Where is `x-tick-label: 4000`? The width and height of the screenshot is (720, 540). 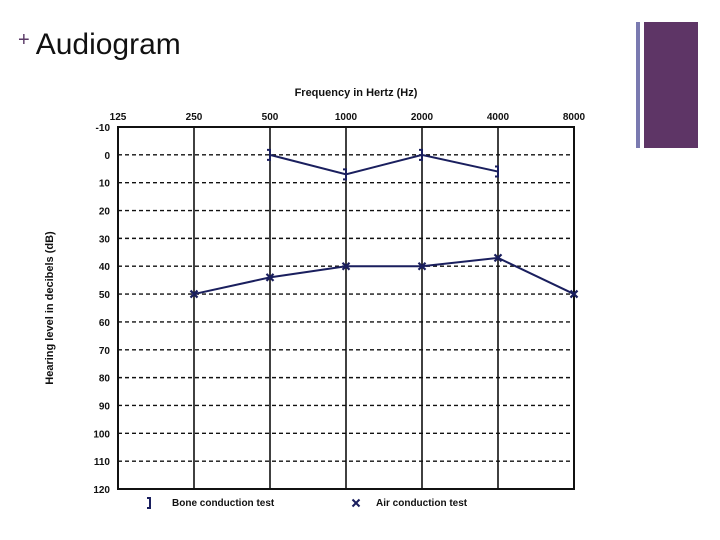
x-tick-label: 4000 is located at coordinates (498, 117).